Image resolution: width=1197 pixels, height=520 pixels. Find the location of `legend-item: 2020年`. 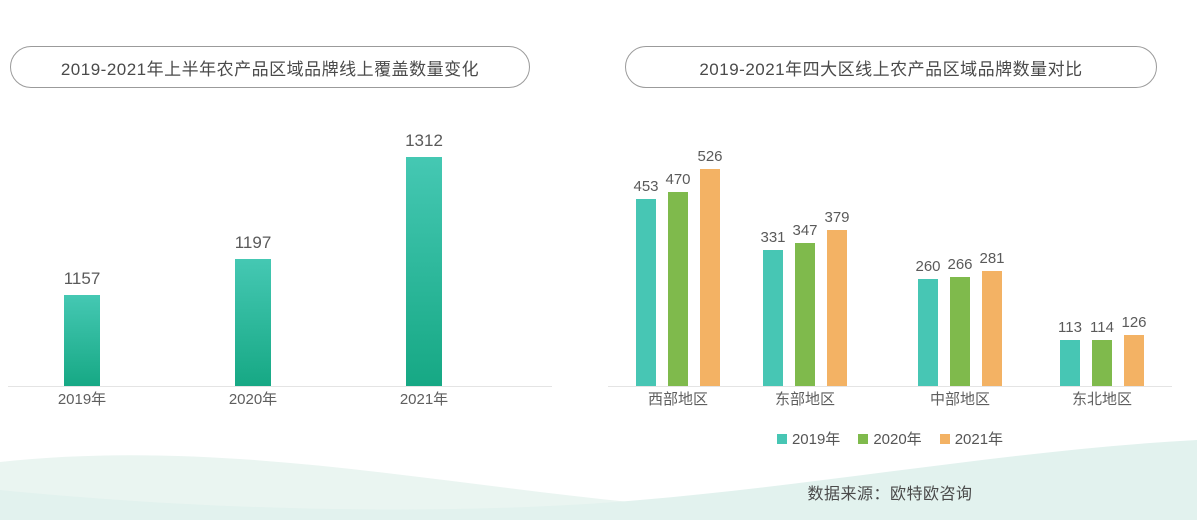

legend-item: 2020年 is located at coordinates (890, 438).